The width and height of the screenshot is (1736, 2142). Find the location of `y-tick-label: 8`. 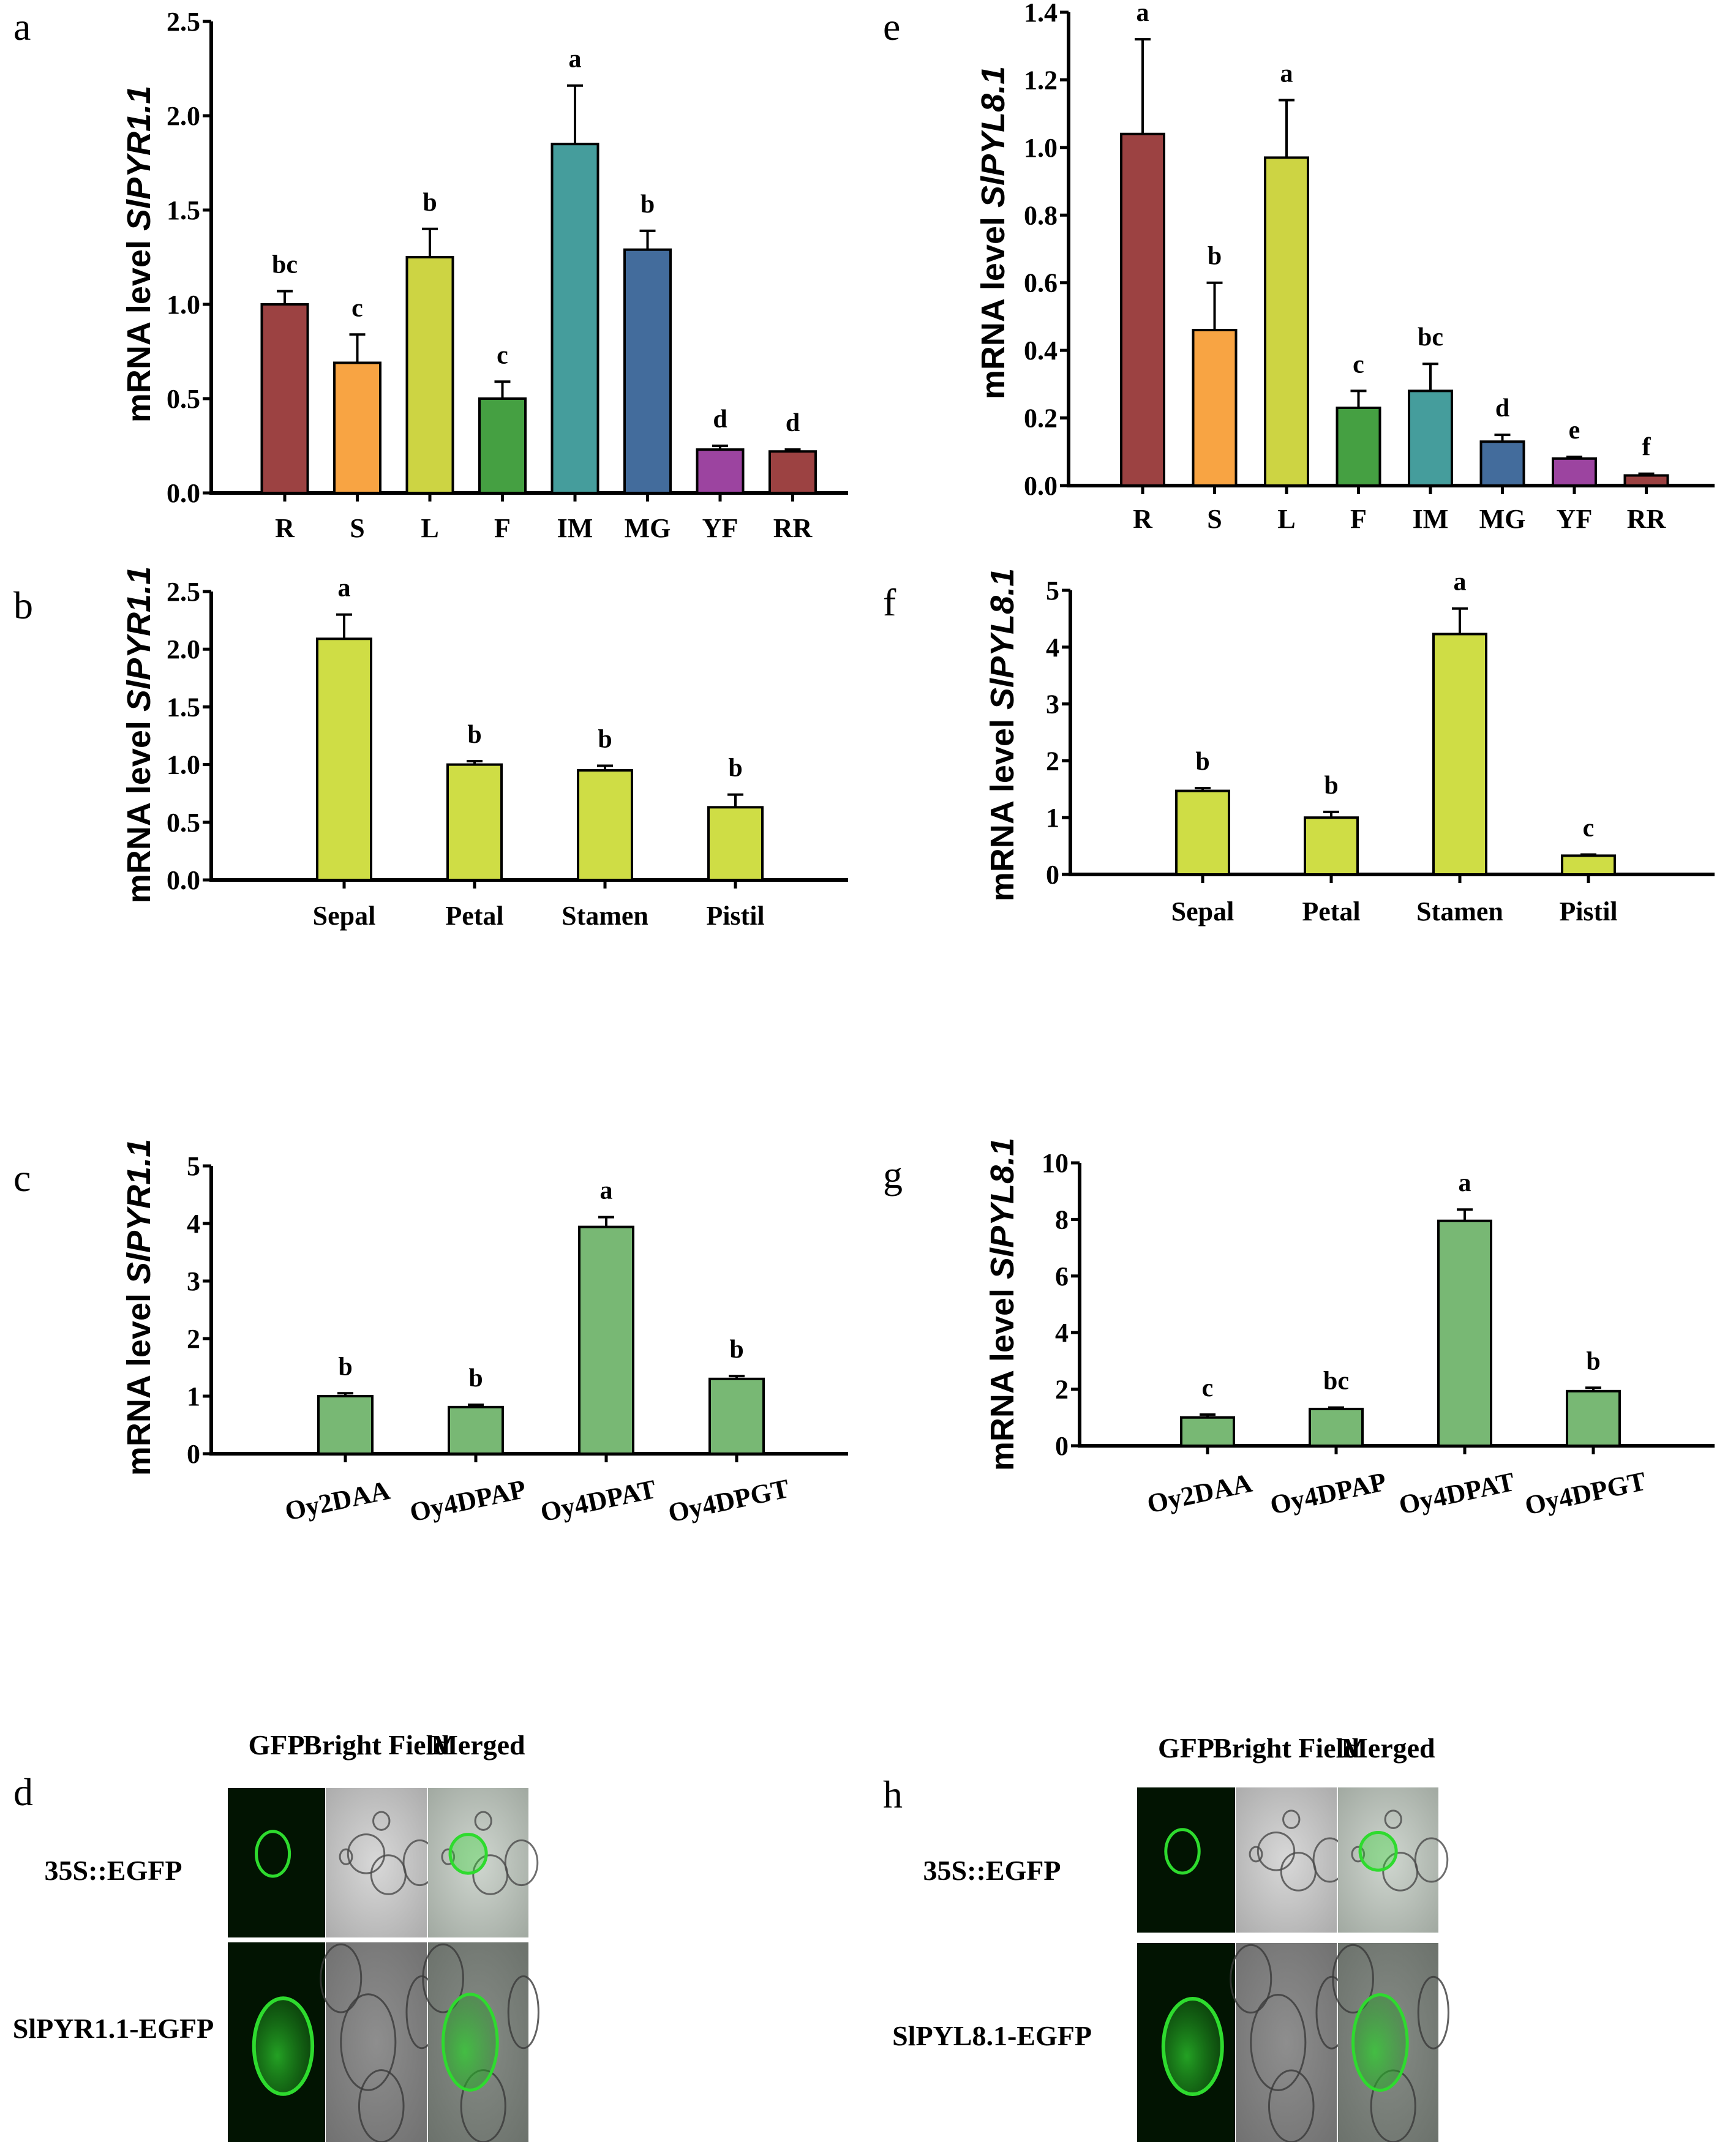

y-tick-label: 8 is located at coordinates (1062, 1219).